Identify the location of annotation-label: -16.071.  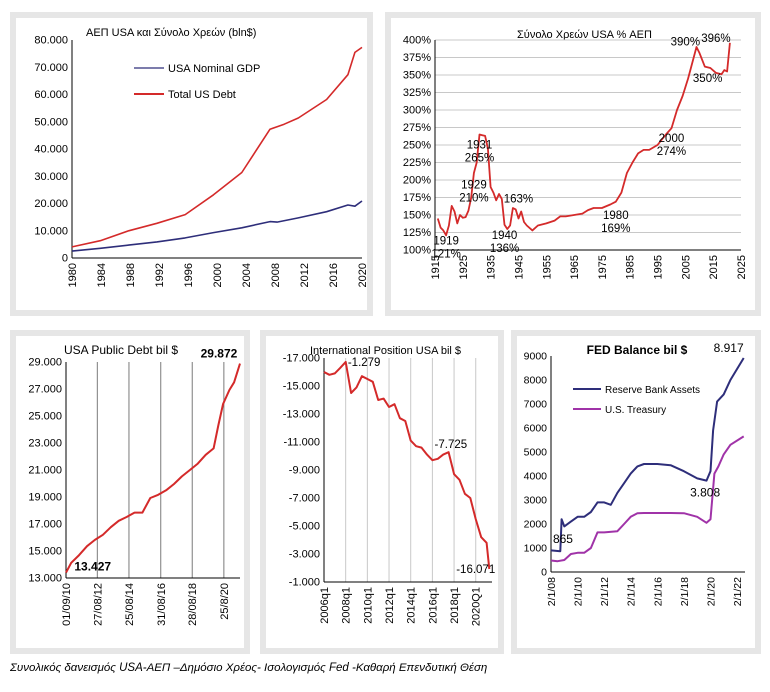
(475, 570).